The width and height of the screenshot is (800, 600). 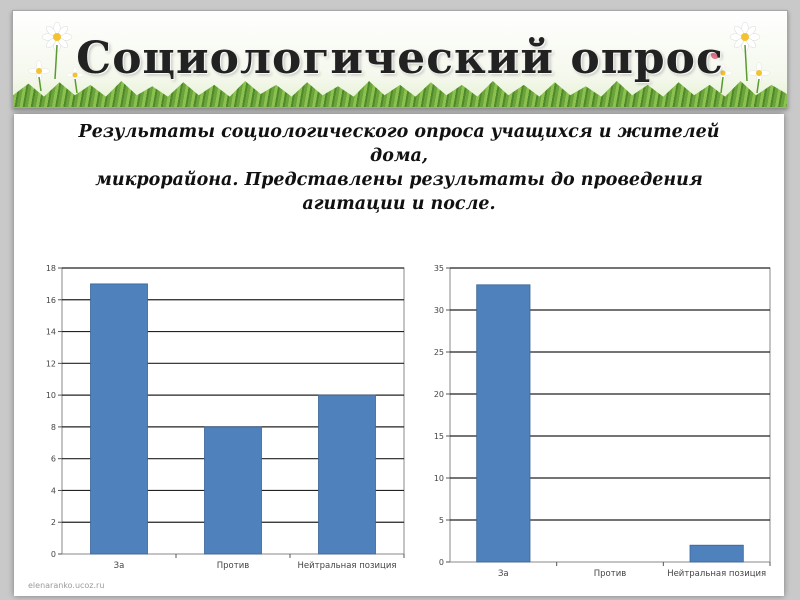 I want to click on y-tick-label: 25, so click(x=439, y=352).